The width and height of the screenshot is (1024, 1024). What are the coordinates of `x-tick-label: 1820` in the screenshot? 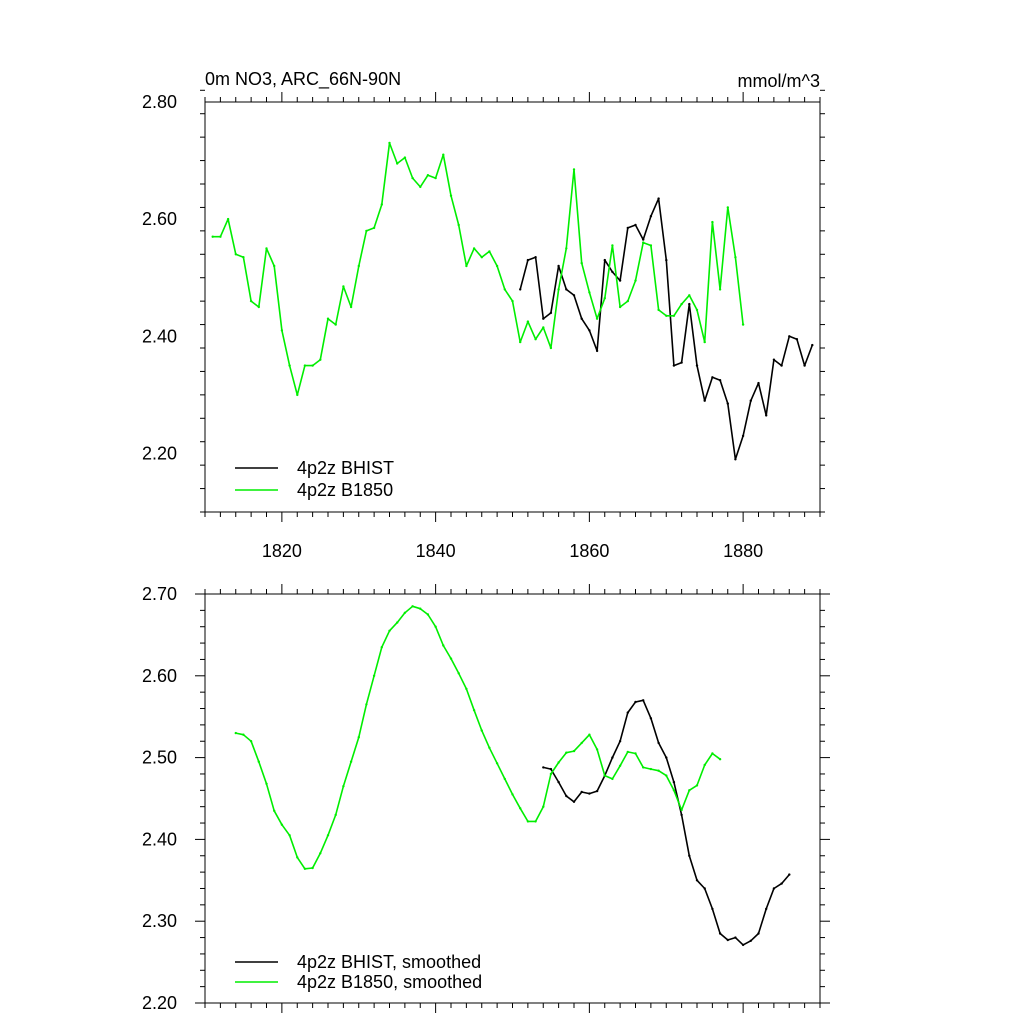 It's located at (282, 551).